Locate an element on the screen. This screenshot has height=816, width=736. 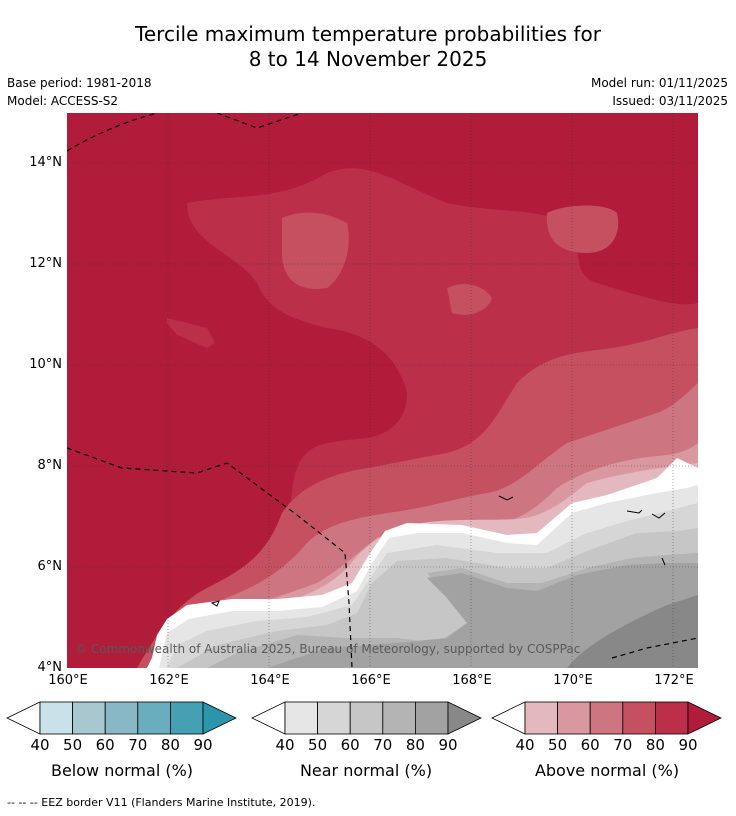
above-70-patch-west is located at coordinates (315, 250).